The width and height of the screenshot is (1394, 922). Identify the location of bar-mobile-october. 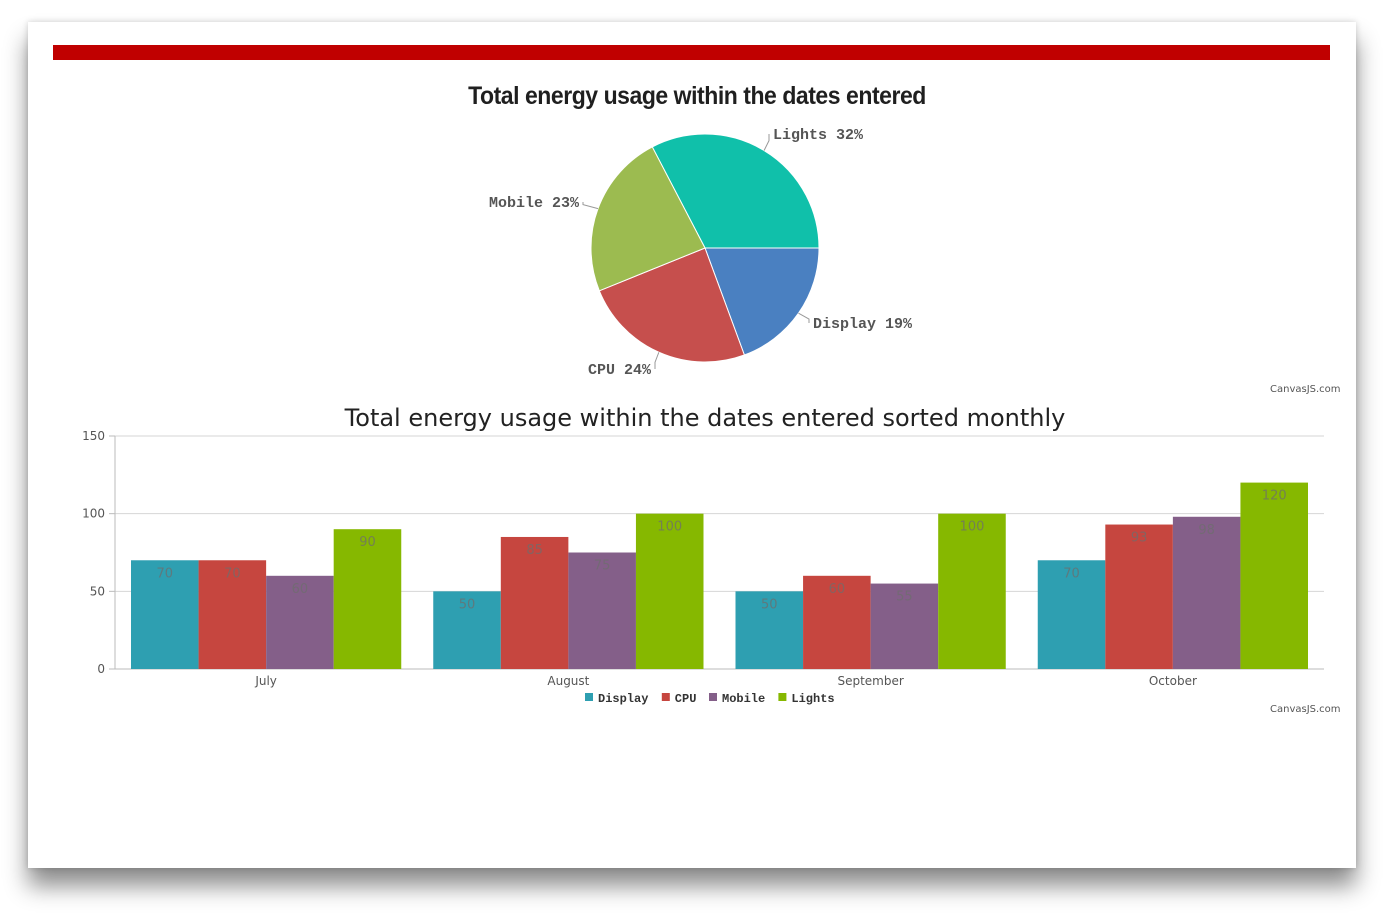
(1206, 592).